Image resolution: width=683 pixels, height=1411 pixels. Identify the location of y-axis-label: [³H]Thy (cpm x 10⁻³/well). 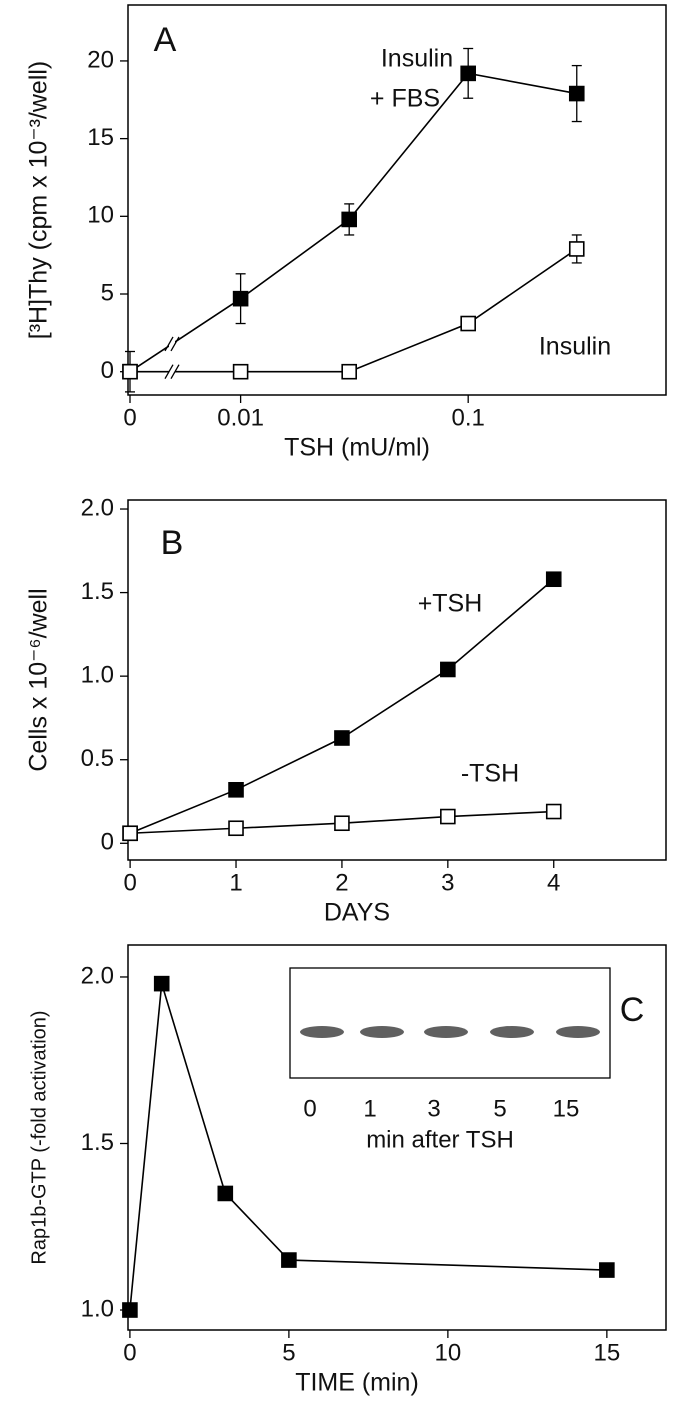
(39, 200).